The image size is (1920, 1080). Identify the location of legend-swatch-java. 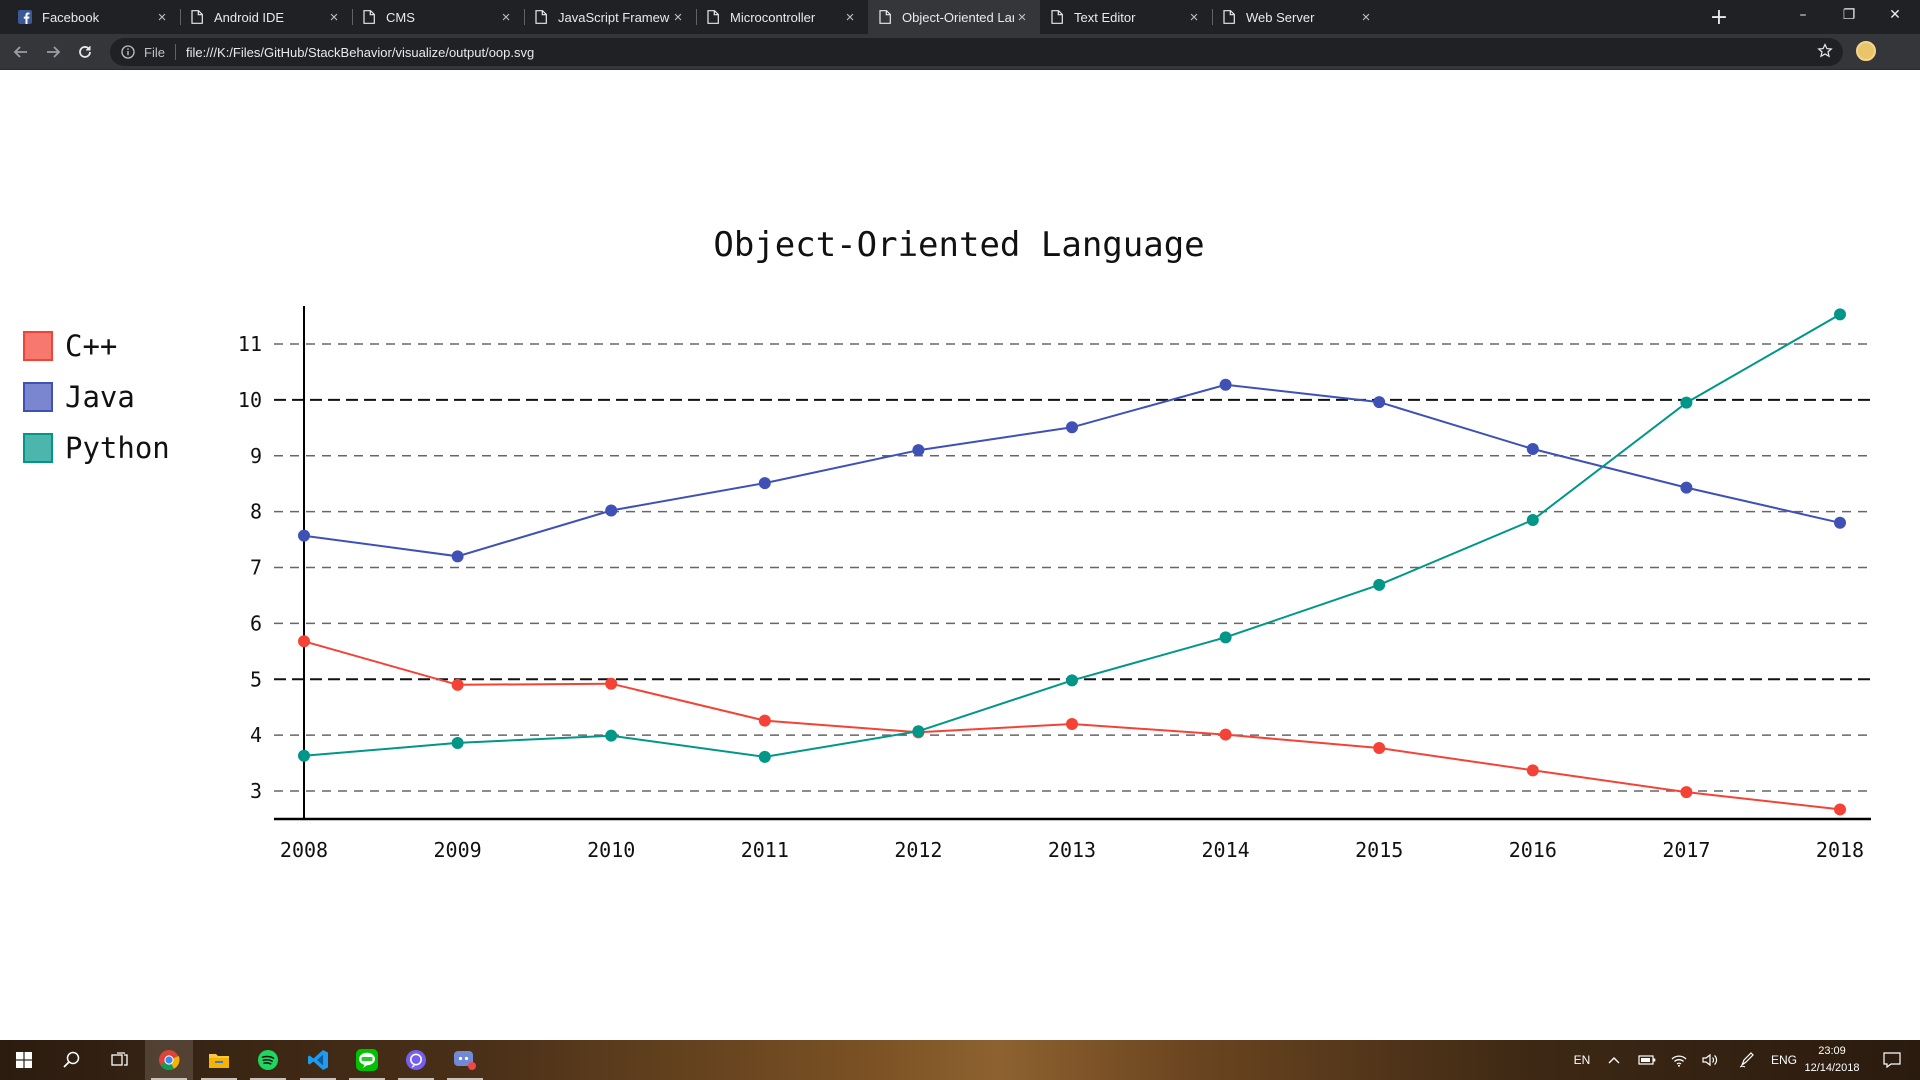
(38, 397).